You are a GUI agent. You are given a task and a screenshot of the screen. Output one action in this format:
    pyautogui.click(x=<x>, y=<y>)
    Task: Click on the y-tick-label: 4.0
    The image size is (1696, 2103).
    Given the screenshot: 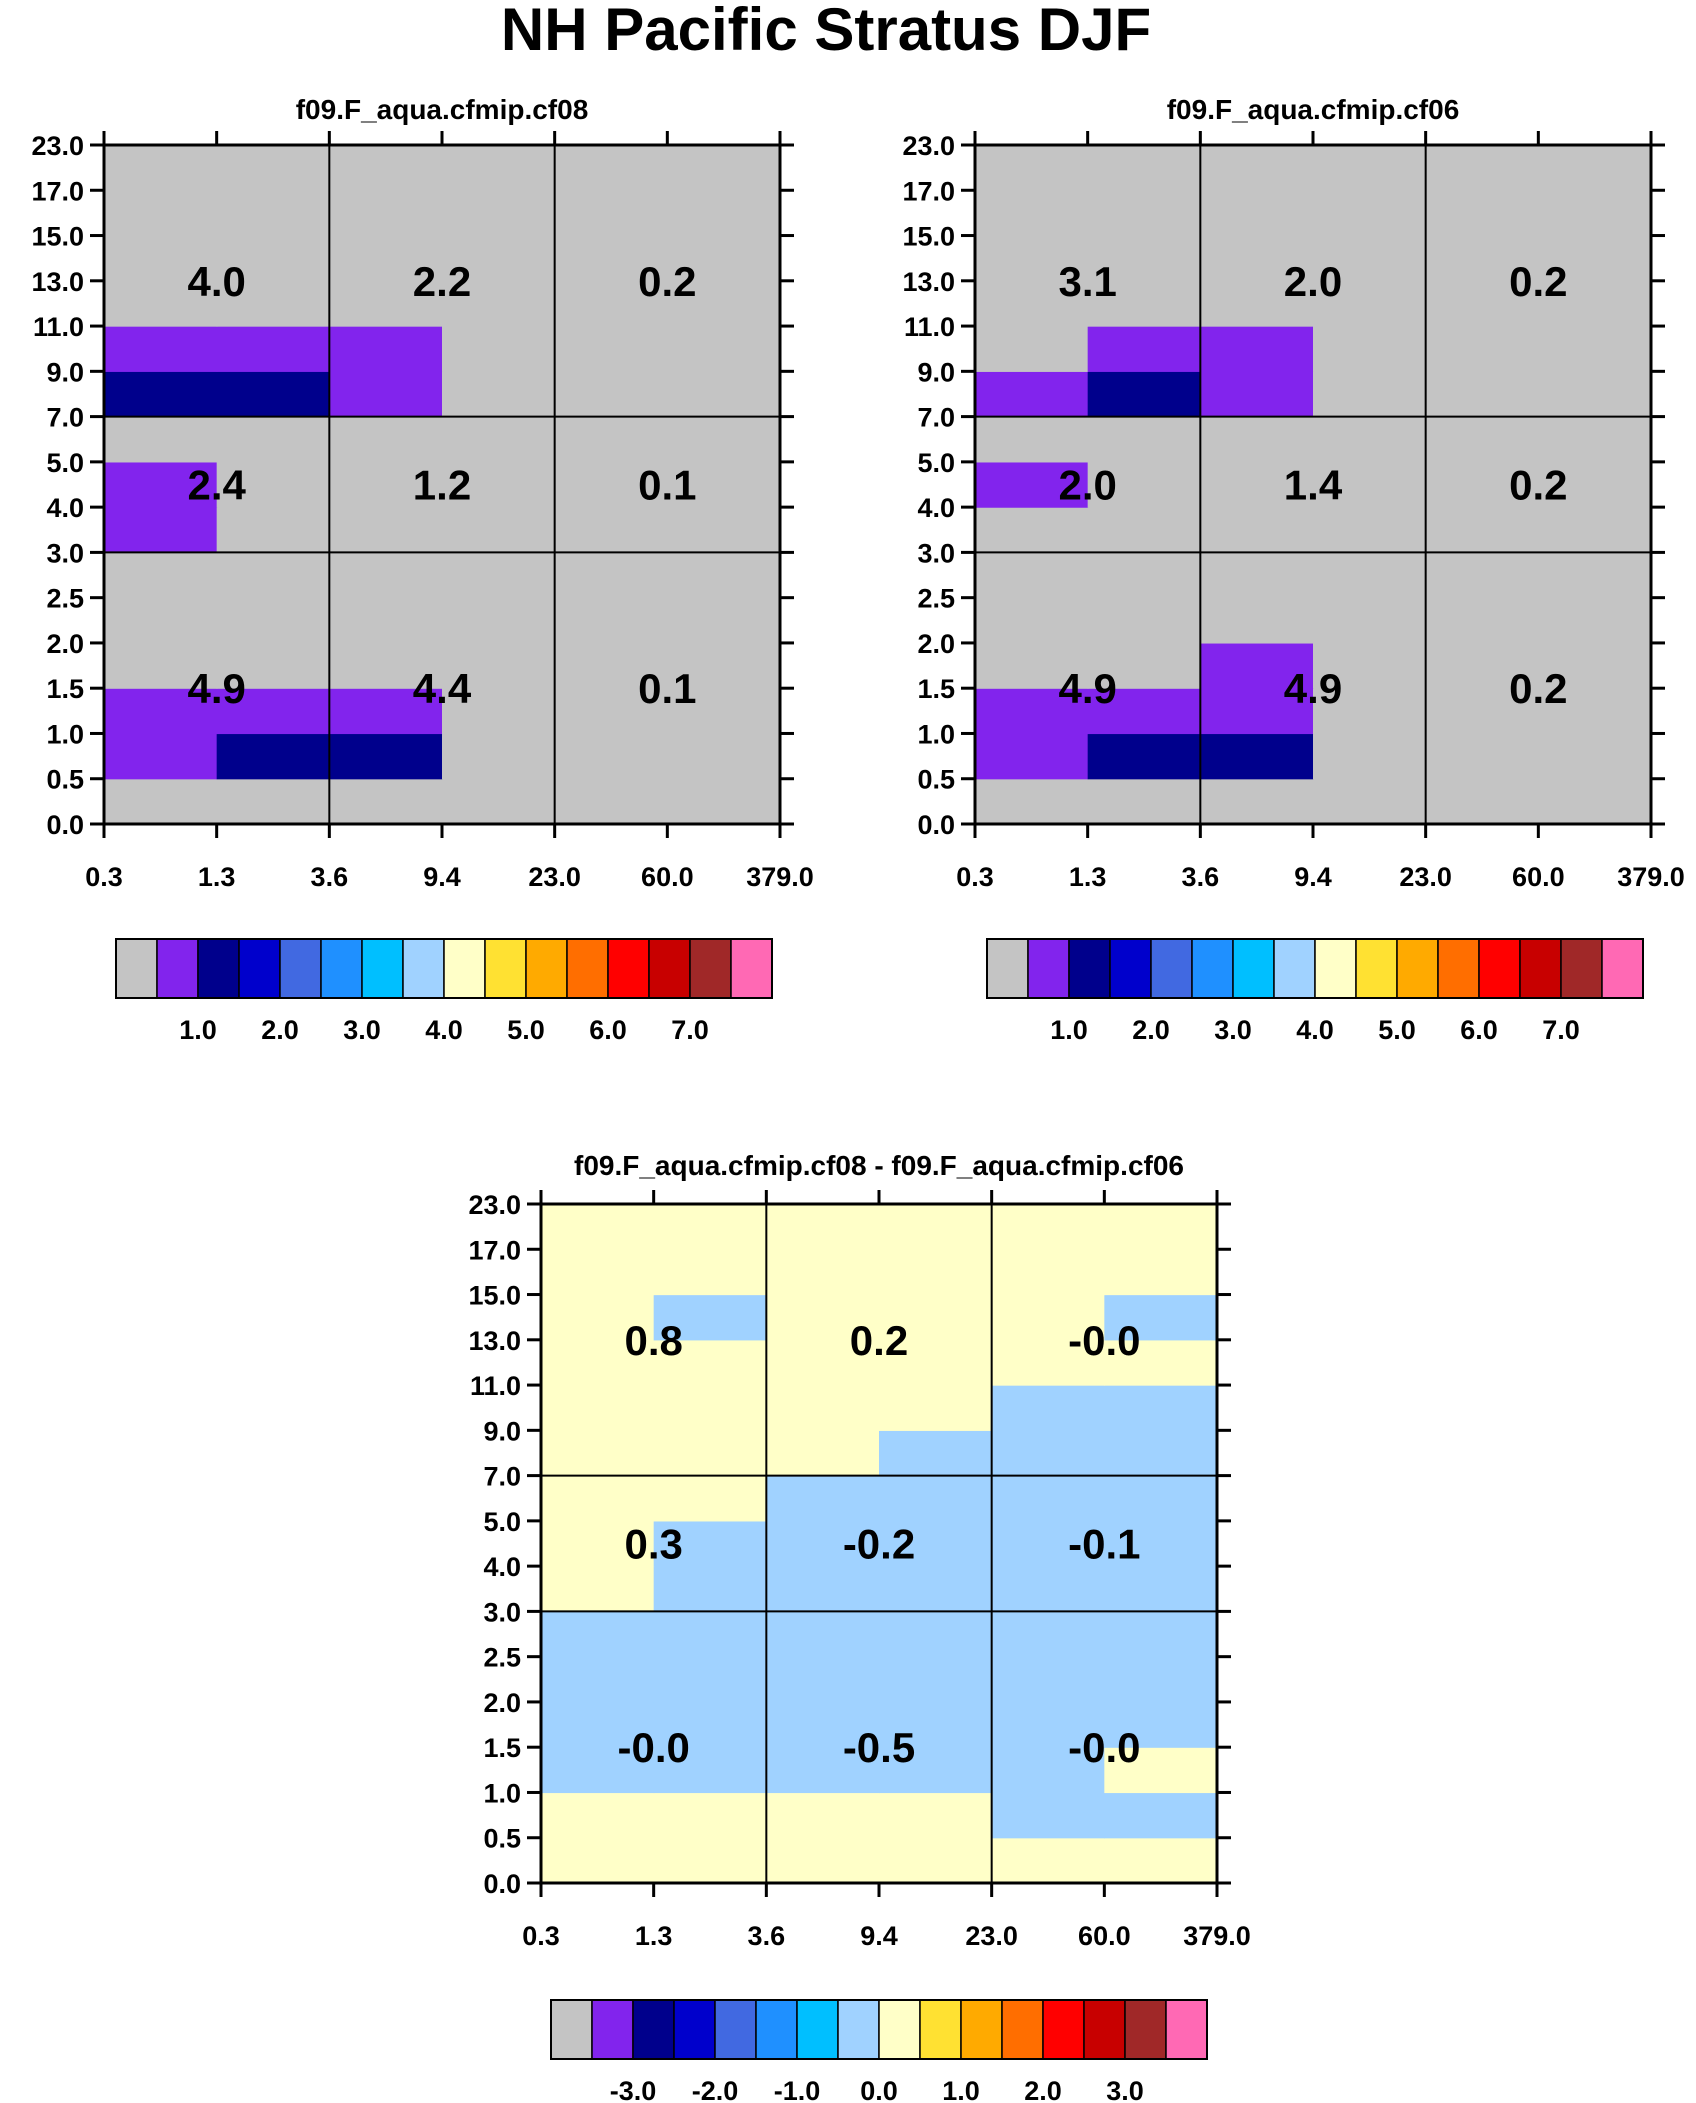 What is the action you would take?
    pyautogui.click(x=936, y=508)
    